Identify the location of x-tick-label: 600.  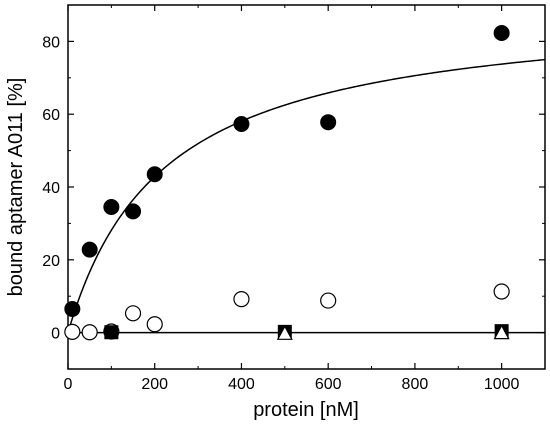
(328, 384).